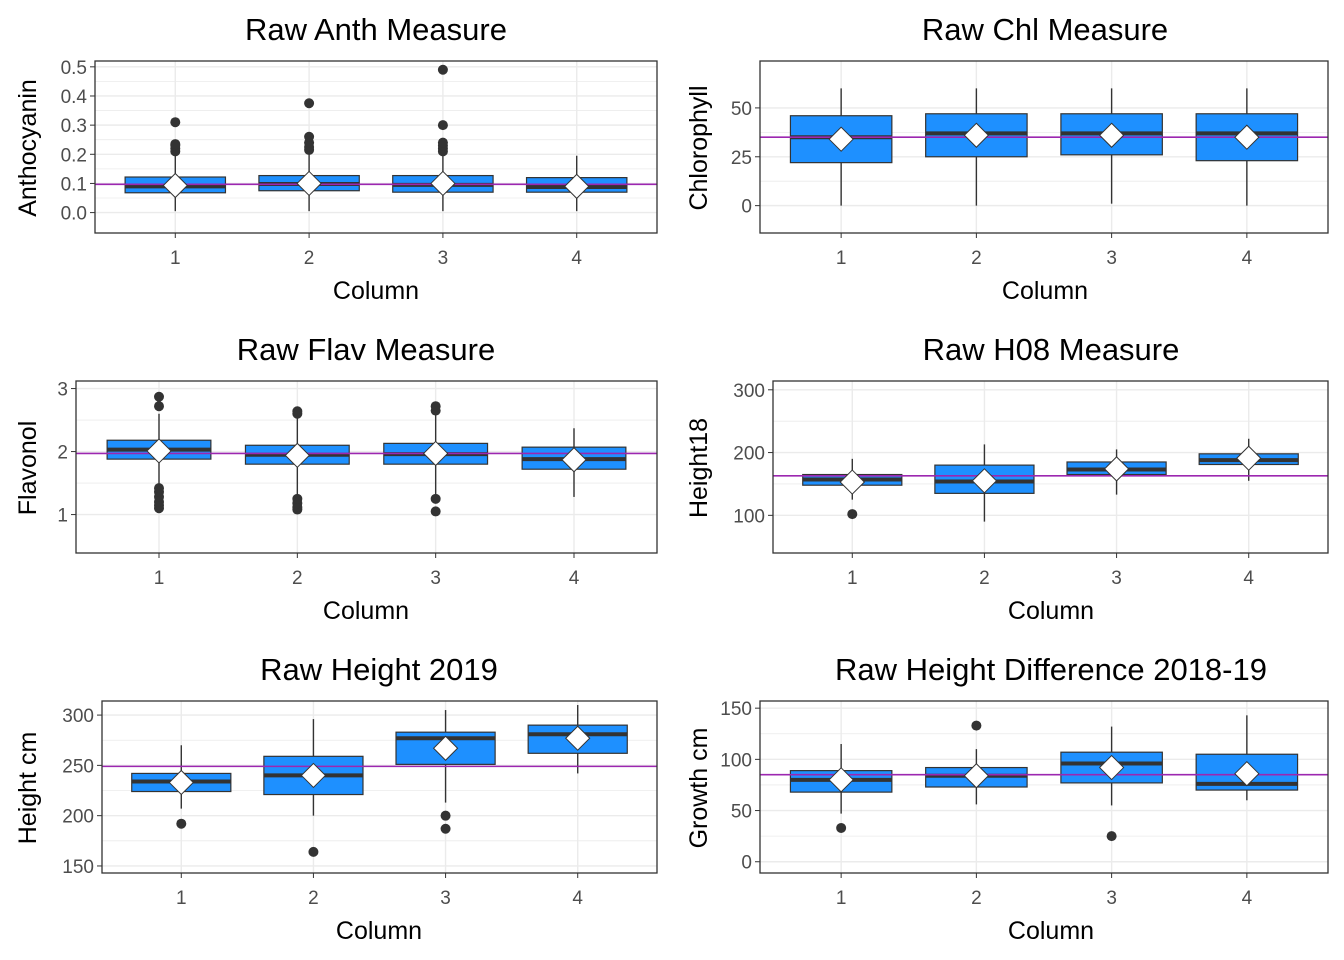 The height and width of the screenshot is (960, 1344). What do you see at coordinates (699, 468) in the screenshot?
I see `y-axis-title: Height18` at bounding box center [699, 468].